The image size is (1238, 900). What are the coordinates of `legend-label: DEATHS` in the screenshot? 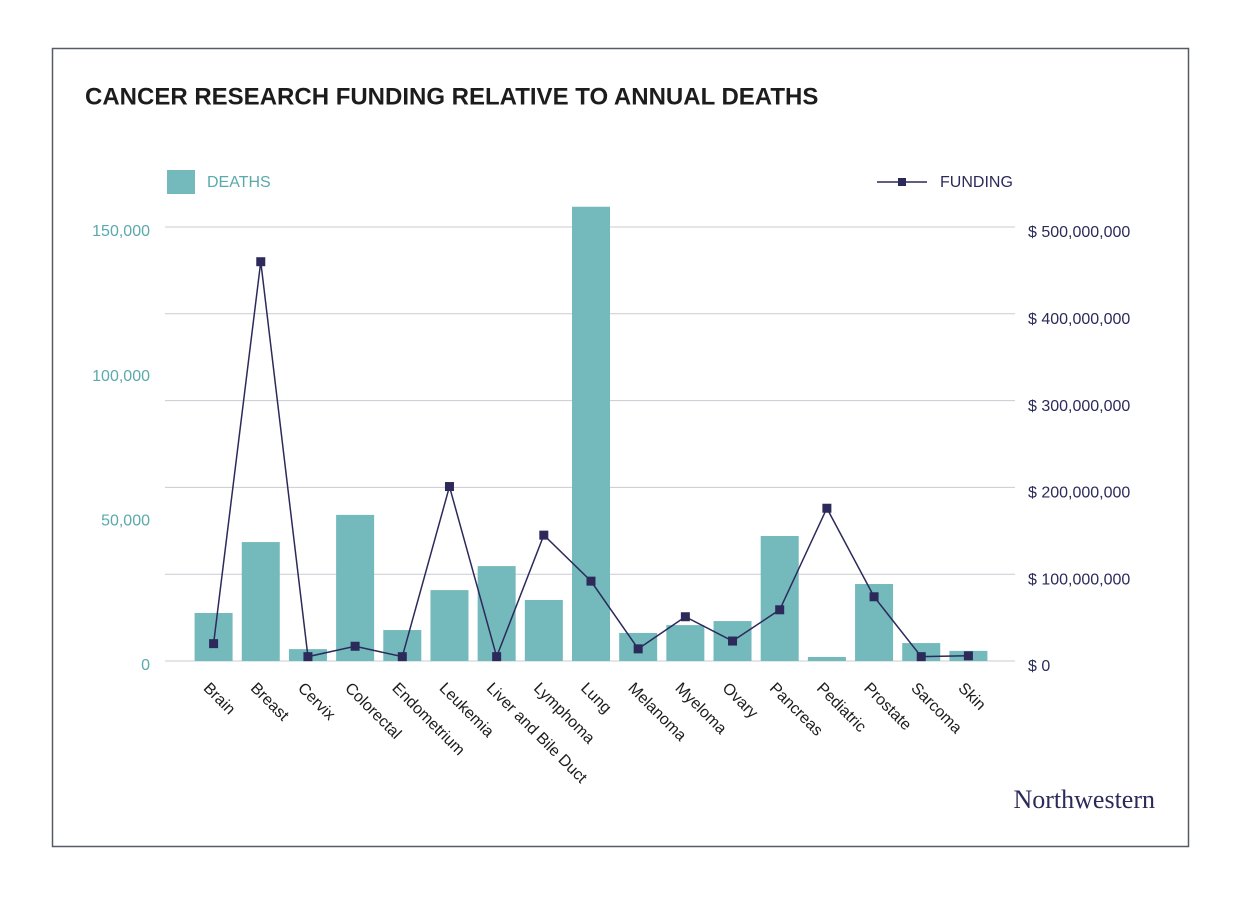 It's located at (239, 182).